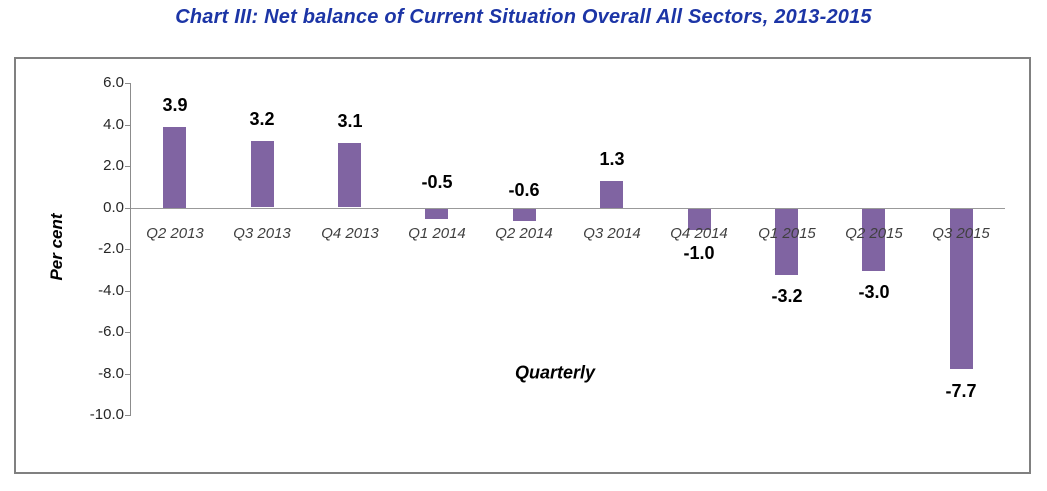 The width and height of the screenshot is (1047, 491). What do you see at coordinates (113, 124) in the screenshot?
I see `y-tick-label: 4.0` at bounding box center [113, 124].